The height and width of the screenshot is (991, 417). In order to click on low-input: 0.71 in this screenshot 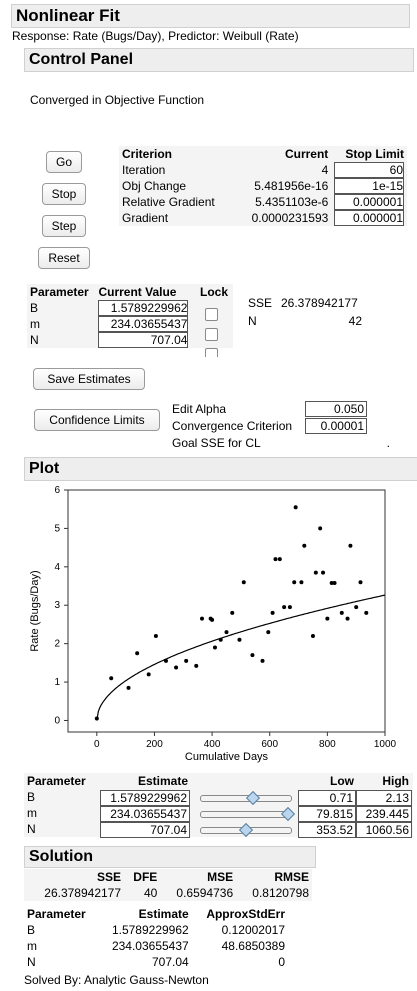, I will do `click(327, 798)`.